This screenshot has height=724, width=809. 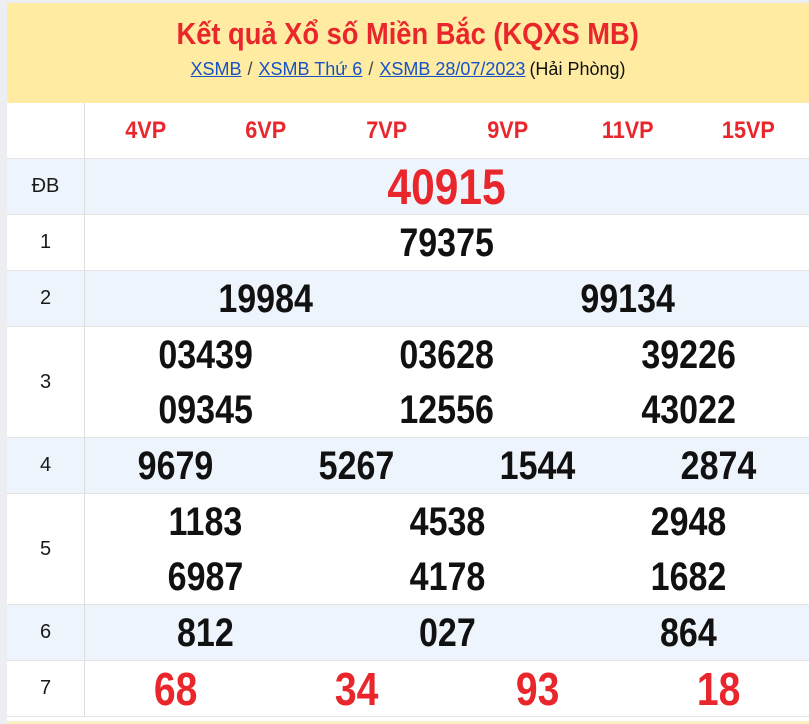 What do you see at coordinates (46, 242) in the screenshot?
I see `row-label: 1` at bounding box center [46, 242].